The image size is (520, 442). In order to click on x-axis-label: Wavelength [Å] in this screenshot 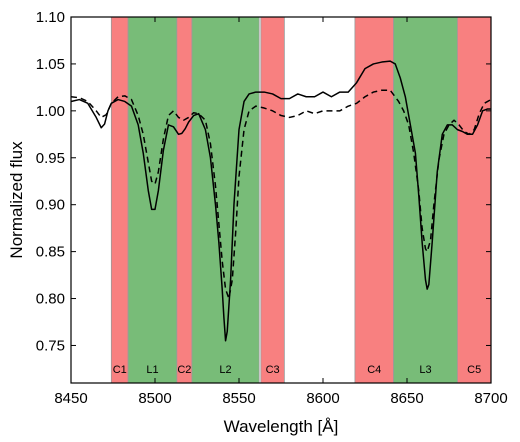, I will do `click(281, 426)`.